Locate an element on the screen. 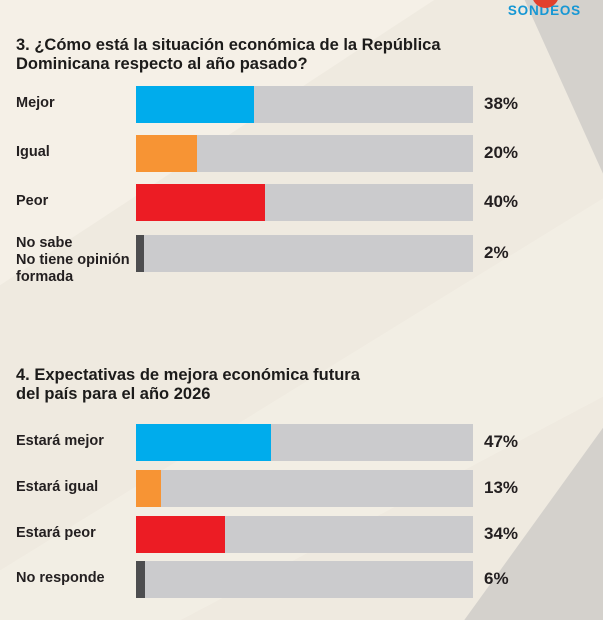 The image size is (603, 620). bar-row-estara-peor: Estará peor 34% is located at coordinates (267, 534).